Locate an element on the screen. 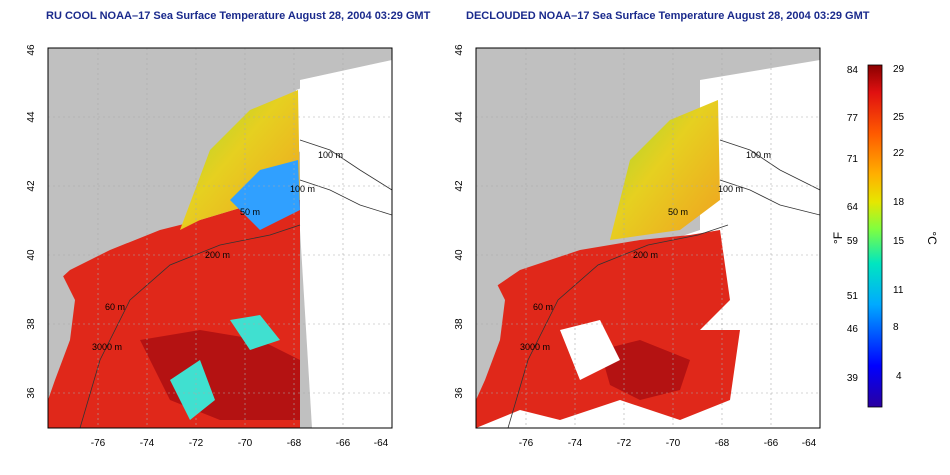 The width and height of the screenshot is (950, 475). left-lat-tick: 44 is located at coordinates (31, 117).